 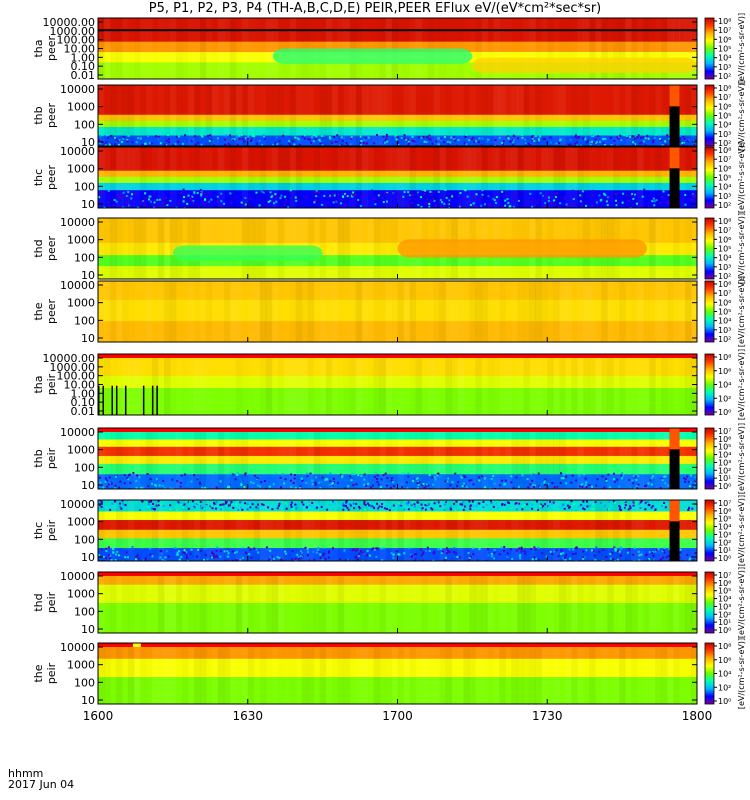 I want to click on y-tick-label: 100.00, so click(x=76, y=376).